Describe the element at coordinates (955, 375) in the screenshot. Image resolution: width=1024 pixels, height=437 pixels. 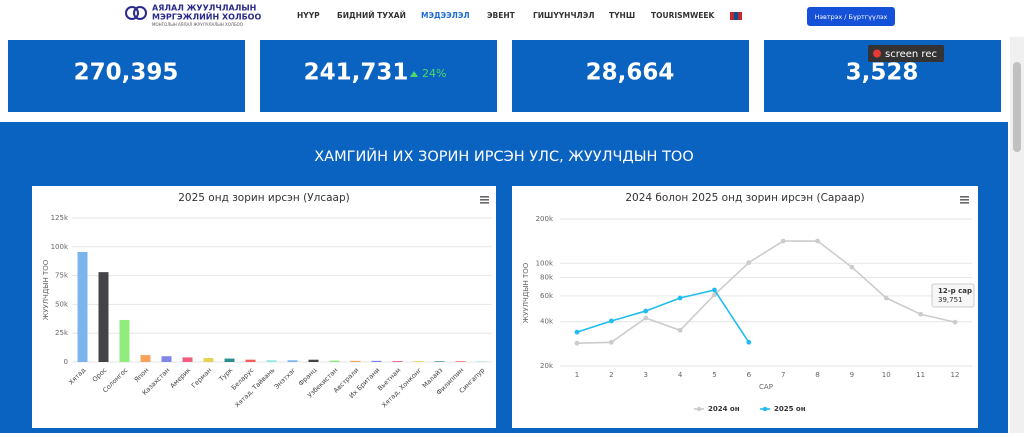
I see `x-tick-label: 12` at that location.